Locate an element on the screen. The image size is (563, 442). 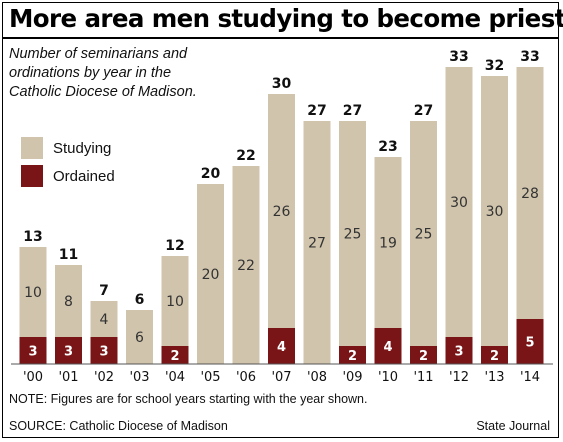
x-tick-label: '07 is located at coordinates (281, 377).